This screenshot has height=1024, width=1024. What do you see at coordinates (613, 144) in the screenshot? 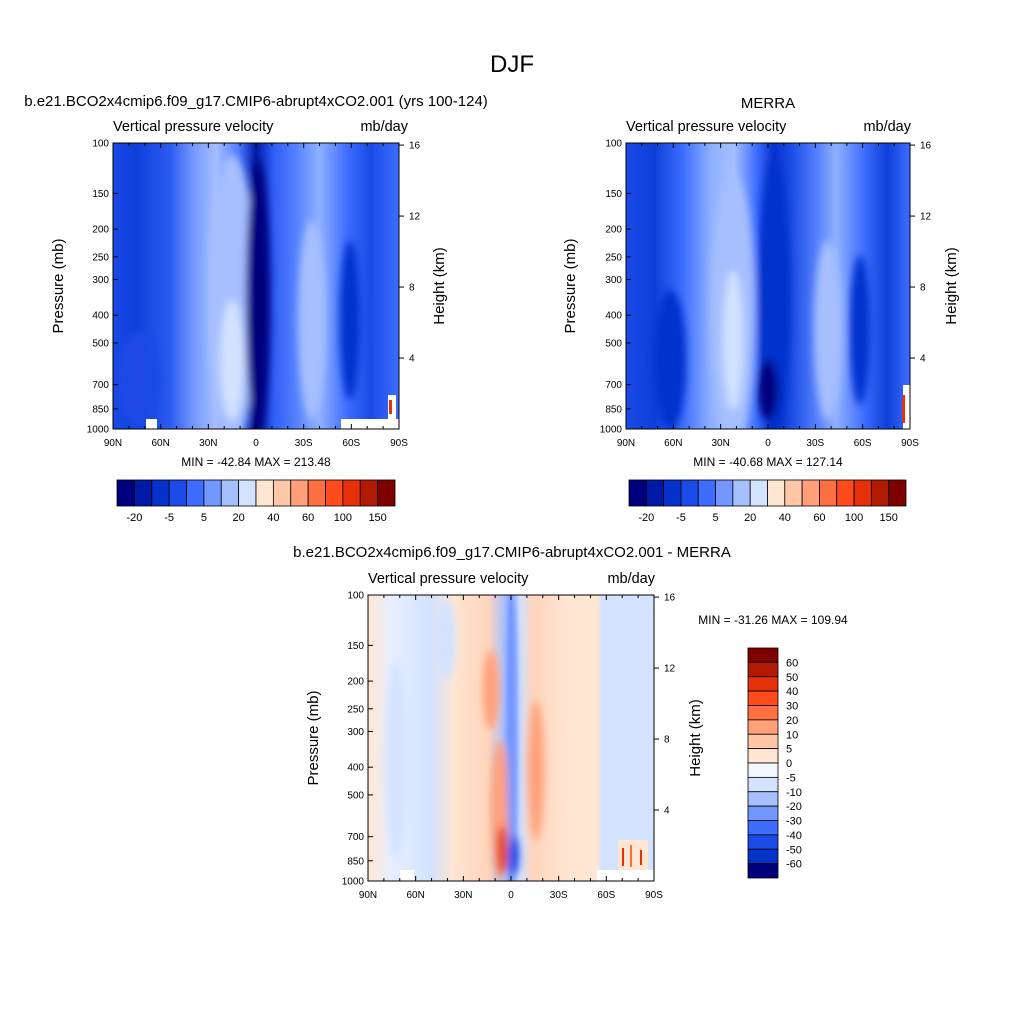
I see `pressure-tick-label: 100` at bounding box center [613, 144].